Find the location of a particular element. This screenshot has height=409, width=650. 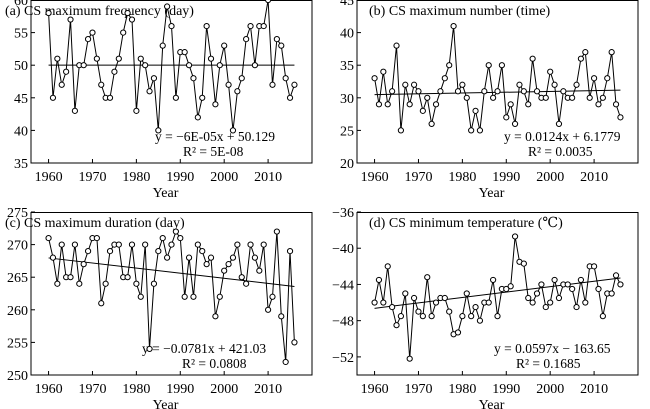

y-tick-label: 265 is located at coordinates (17, 278).